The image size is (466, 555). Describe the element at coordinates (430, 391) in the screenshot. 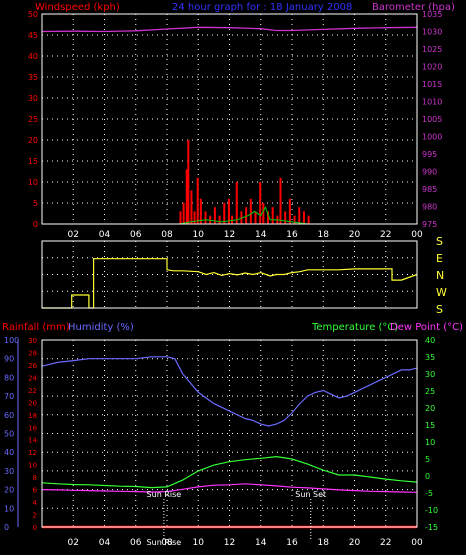

I see `temperature-tick-label: 25` at that location.